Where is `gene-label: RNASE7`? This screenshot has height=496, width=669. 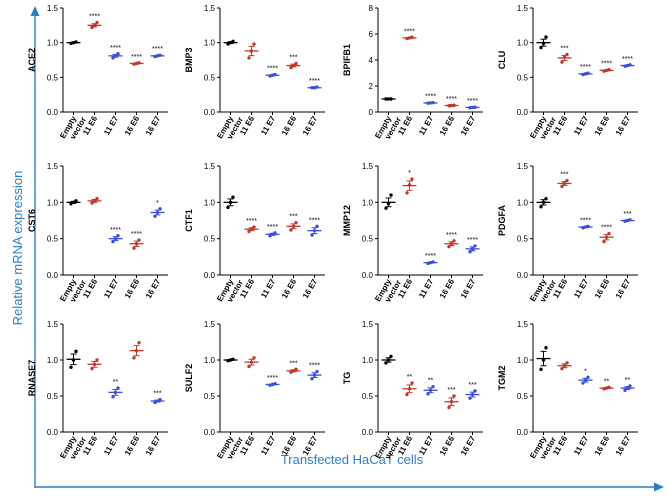 gene-label: RNASE7 is located at coordinates (32, 378).